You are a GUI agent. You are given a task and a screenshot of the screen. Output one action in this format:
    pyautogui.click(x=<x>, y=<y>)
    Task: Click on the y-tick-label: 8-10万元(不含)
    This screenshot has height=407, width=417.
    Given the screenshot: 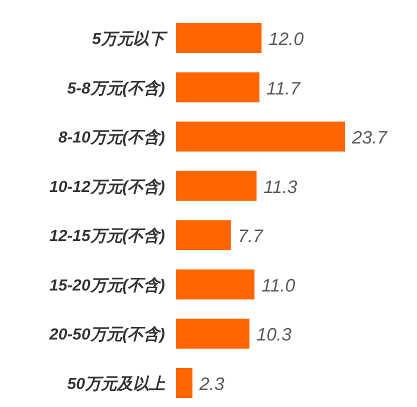 What is the action you would take?
    pyautogui.click(x=111, y=137)
    